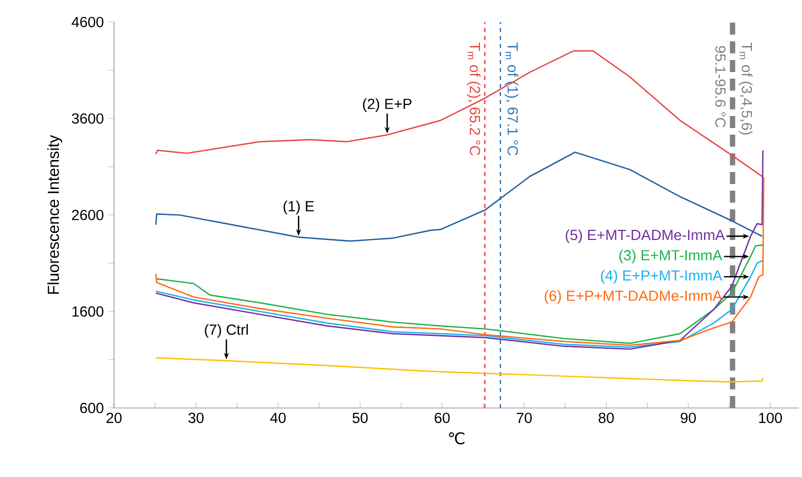  Describe the element at coordinates (54, 214) in the screenshot. I see `y-axis-title: Fluorescence Intensity` at that location.